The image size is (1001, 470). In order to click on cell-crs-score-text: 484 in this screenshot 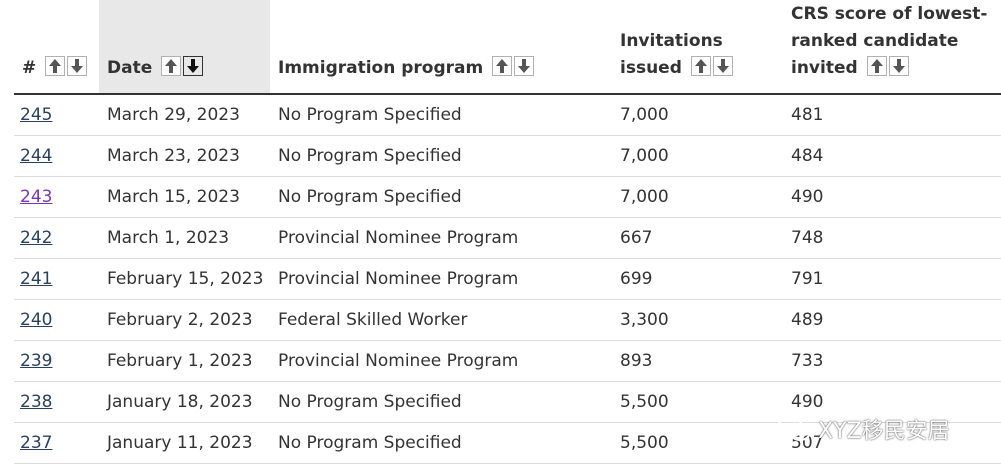, I will do `click(807, 155)`.